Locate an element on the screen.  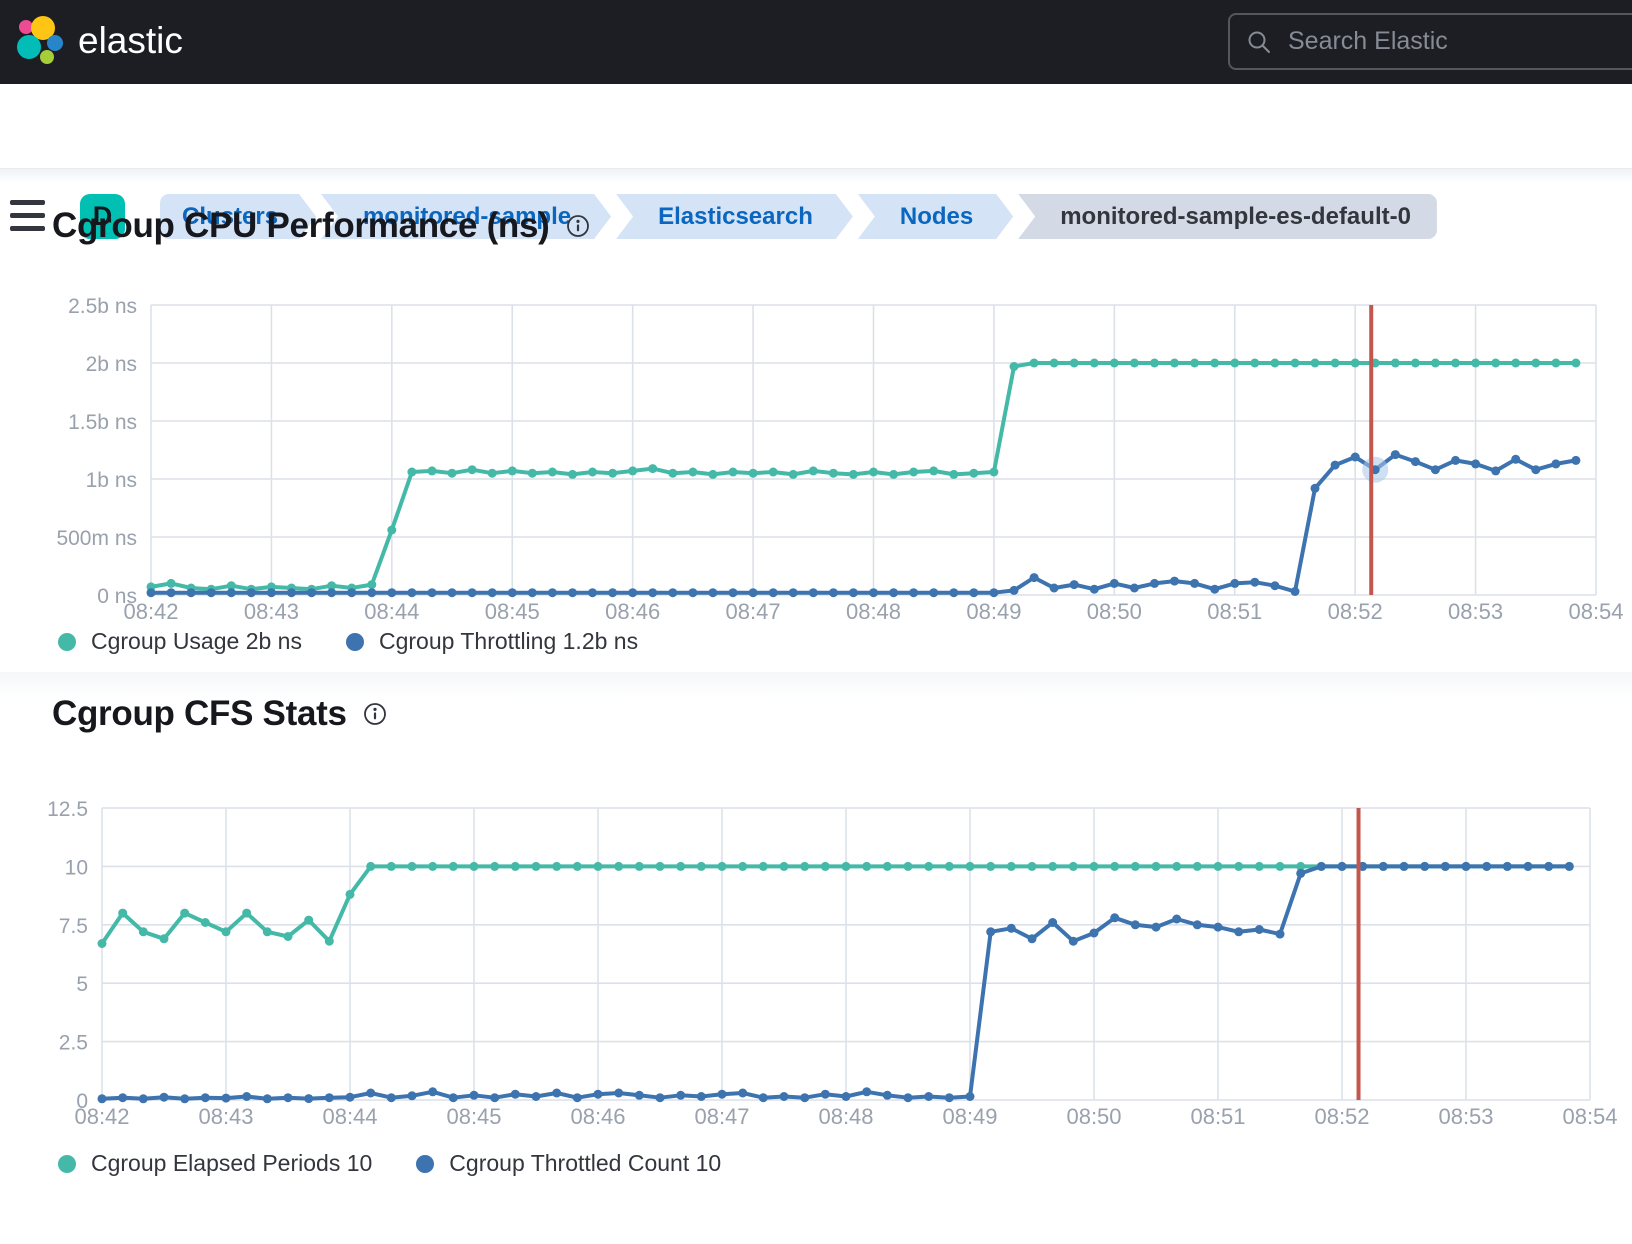
y-axis-tick-label: 1b ns is located at coordinates (111, 480).